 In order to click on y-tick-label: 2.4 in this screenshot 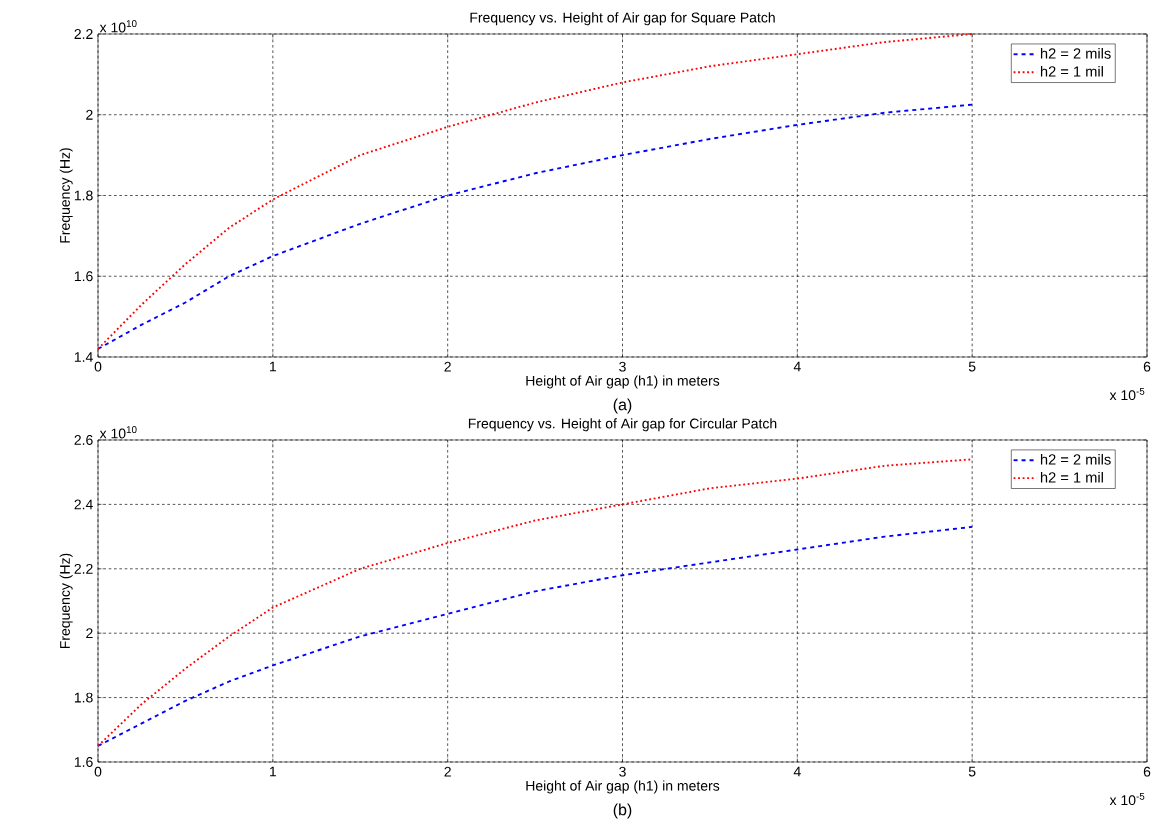, I will do `click(83, 504)`.